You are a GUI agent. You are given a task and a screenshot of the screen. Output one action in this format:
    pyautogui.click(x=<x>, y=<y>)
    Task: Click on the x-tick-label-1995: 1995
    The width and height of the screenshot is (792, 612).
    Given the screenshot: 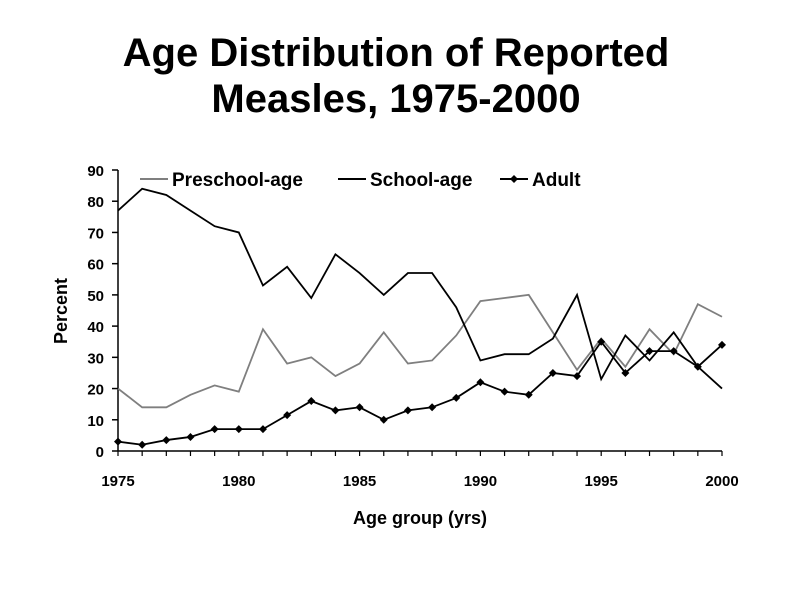 What is the action you would take?
    pyautogui.click(x=601, y=481)
    